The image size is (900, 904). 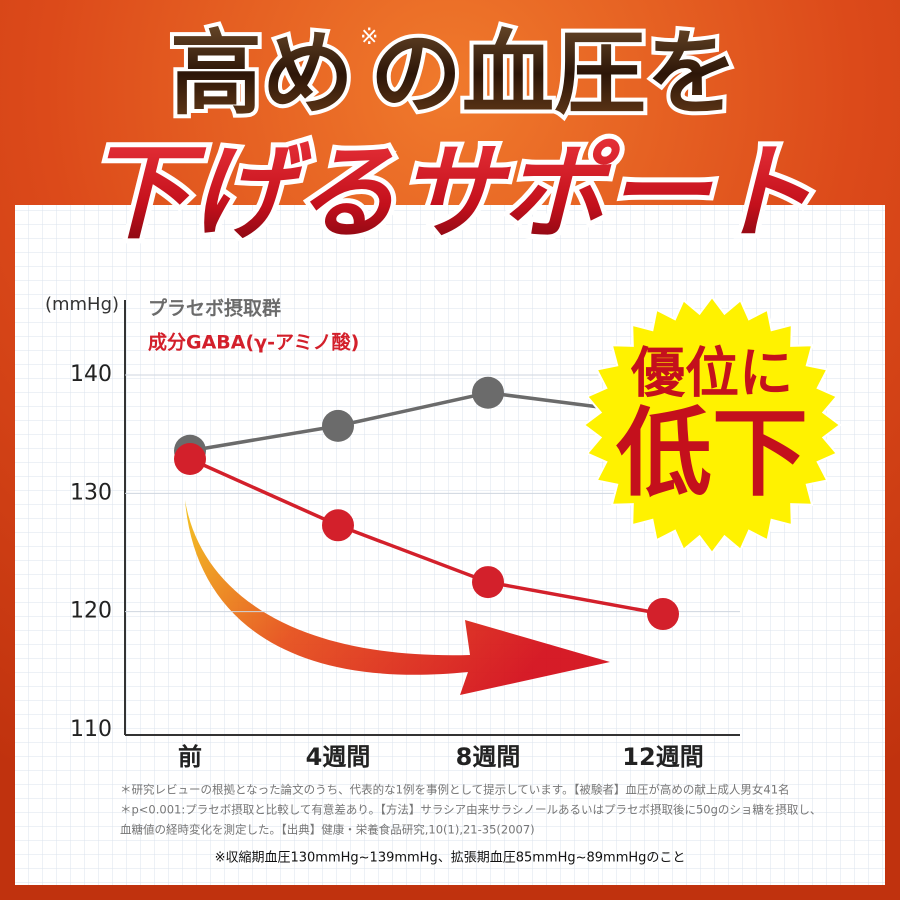 I want to click on y-tick-label: 110, so click(x=91, y=729).